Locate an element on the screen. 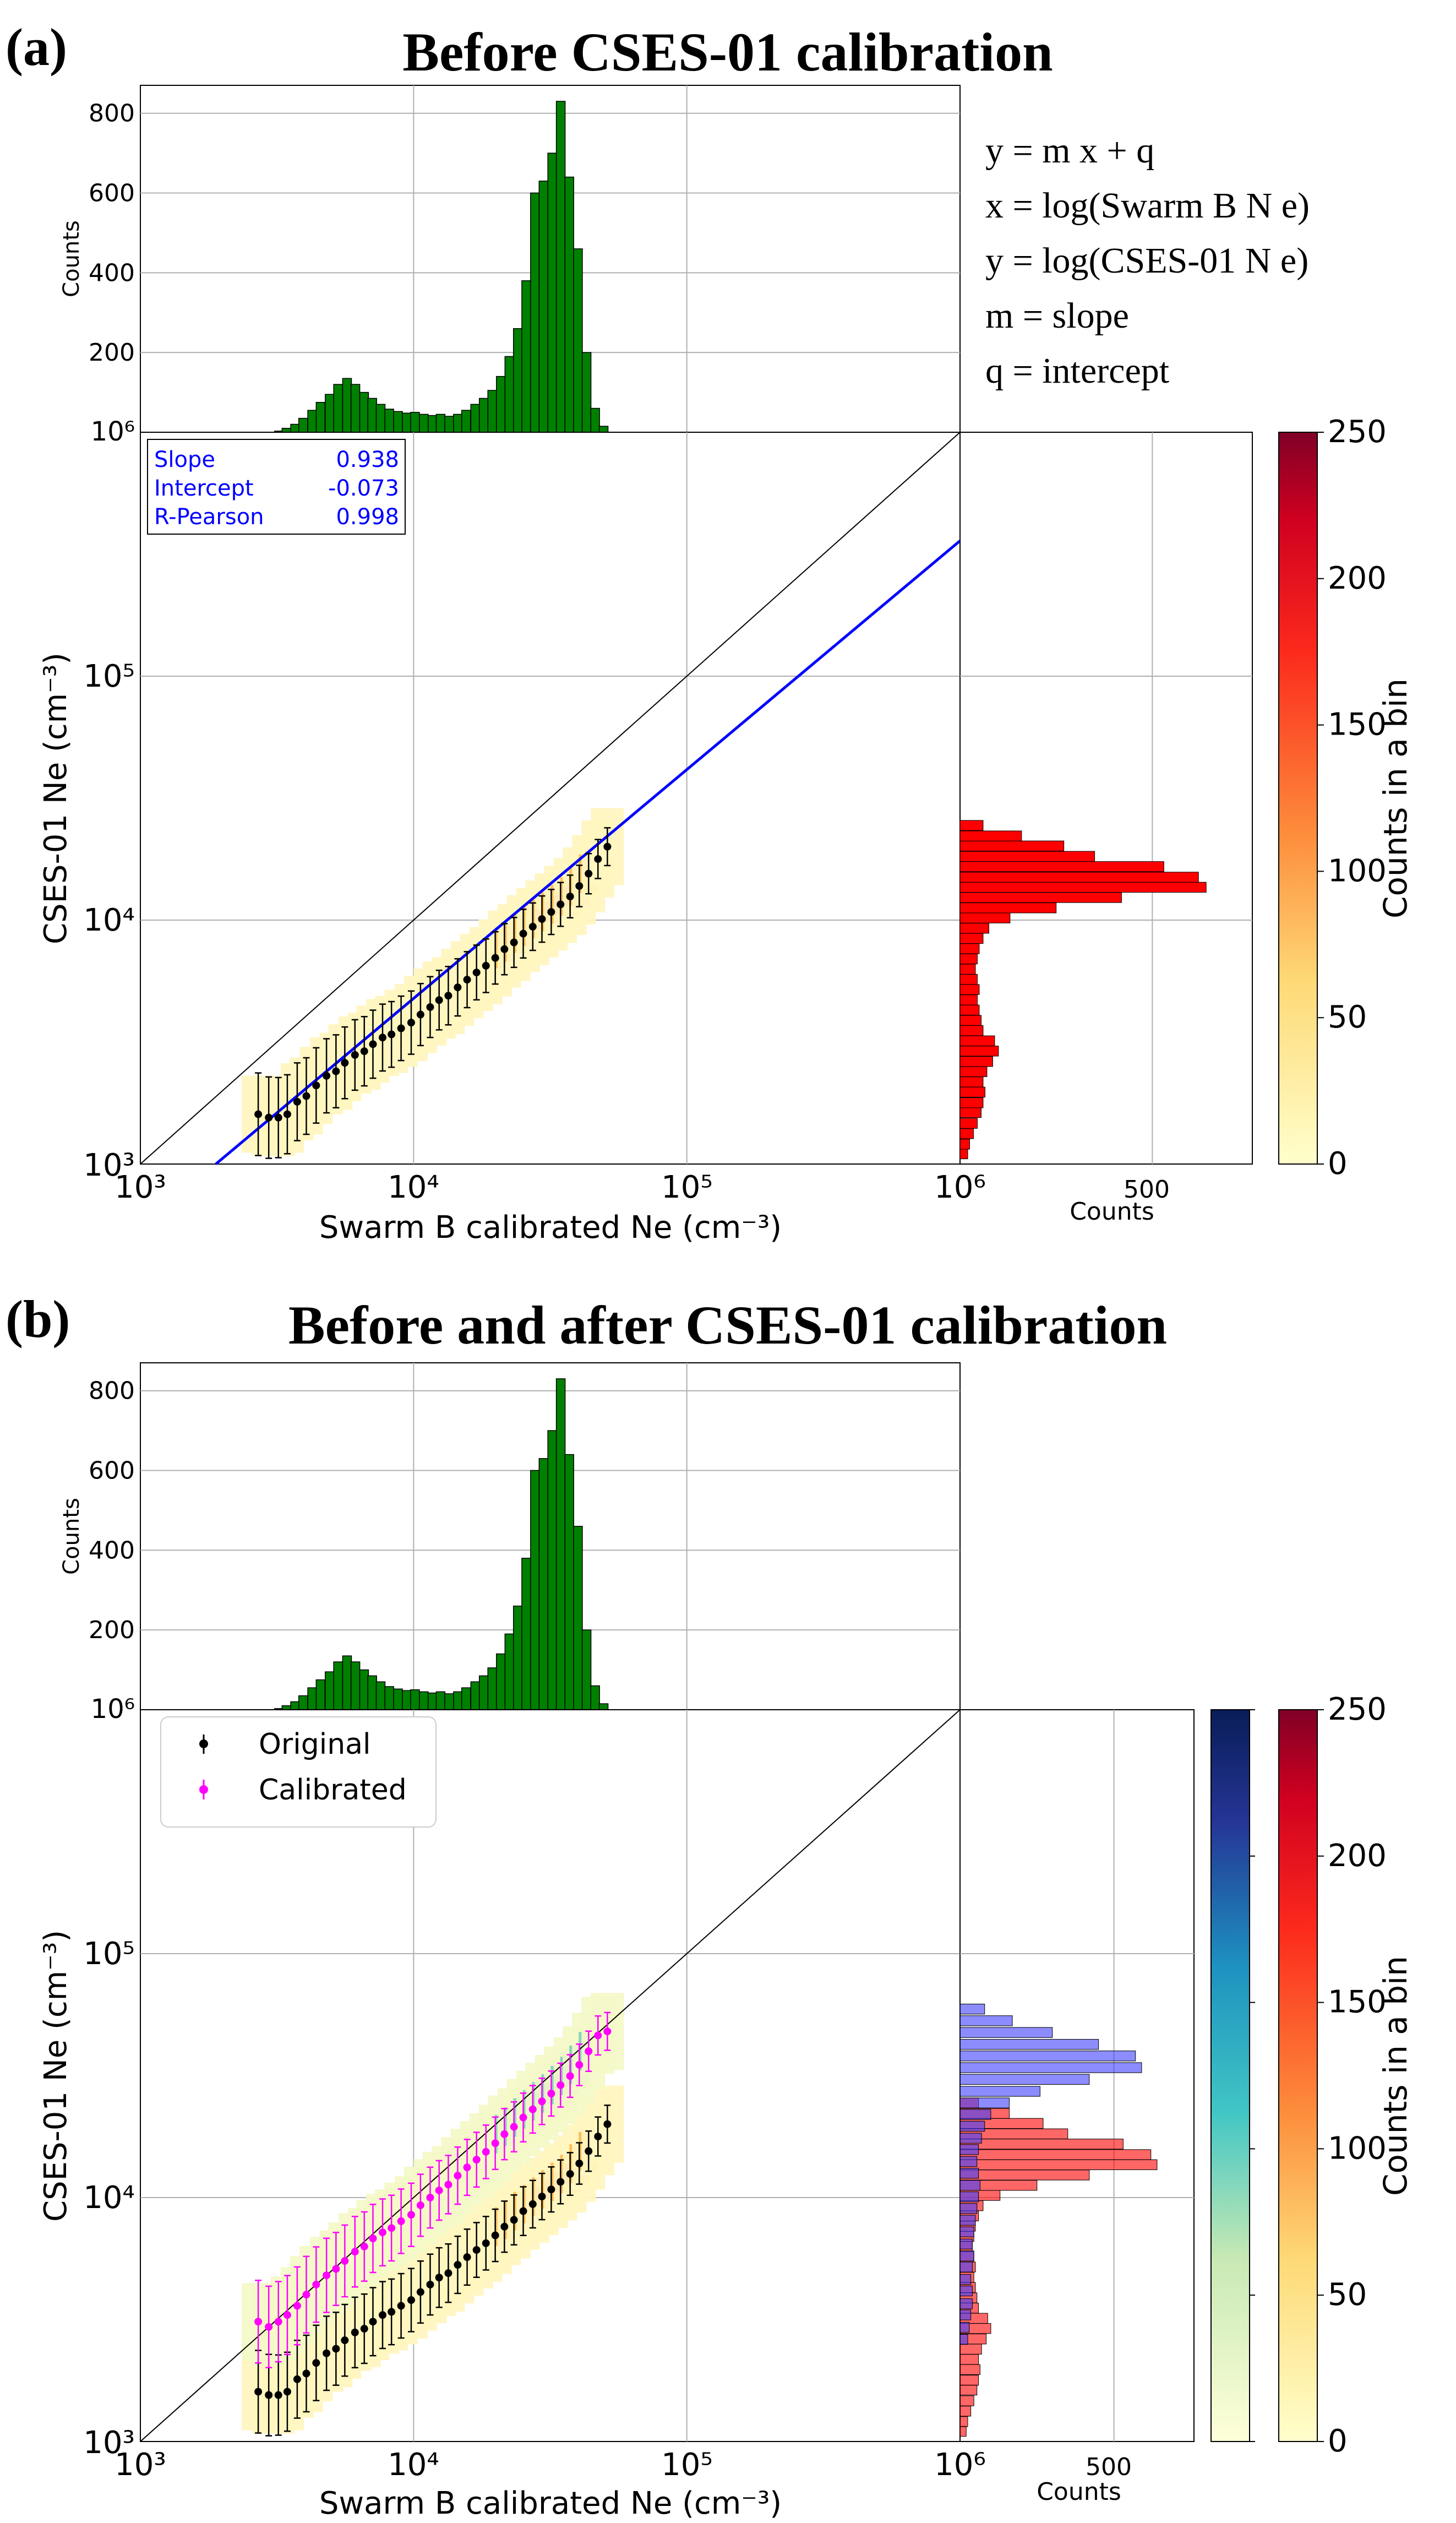 This screenshot has width=1456, height=2523. equation-5: q = intercept is located at coordinates (1077, 371).